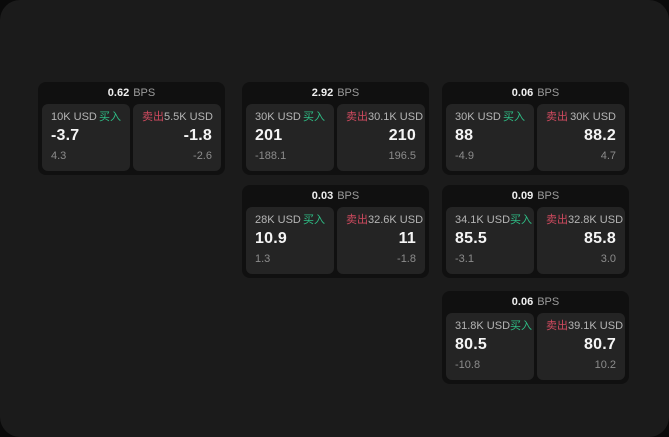 This screenshot has height=437, width=669. What do you see at coordinates (278, 220) in the screenshot?
I see `buy-amount: 28K USD` at bounding box center [278, 220].